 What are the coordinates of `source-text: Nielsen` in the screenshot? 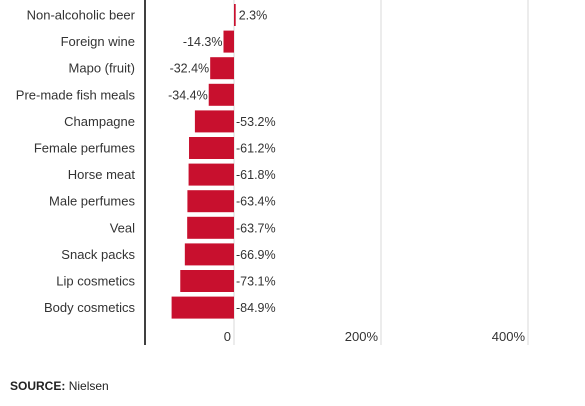 It's located at (88, 386).